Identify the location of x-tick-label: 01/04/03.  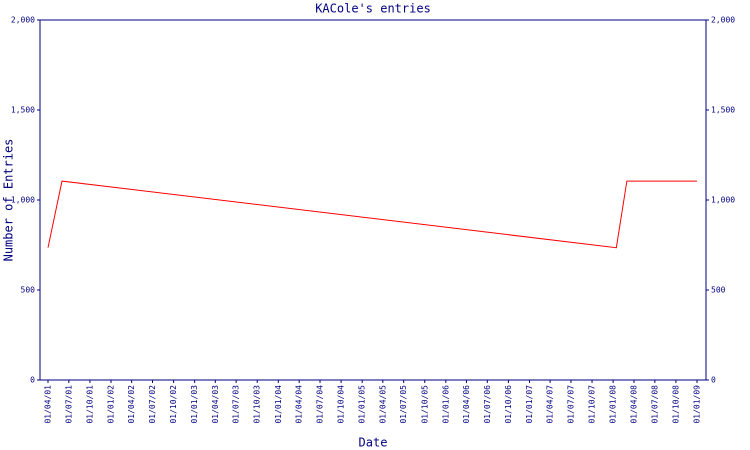
(215, 404).